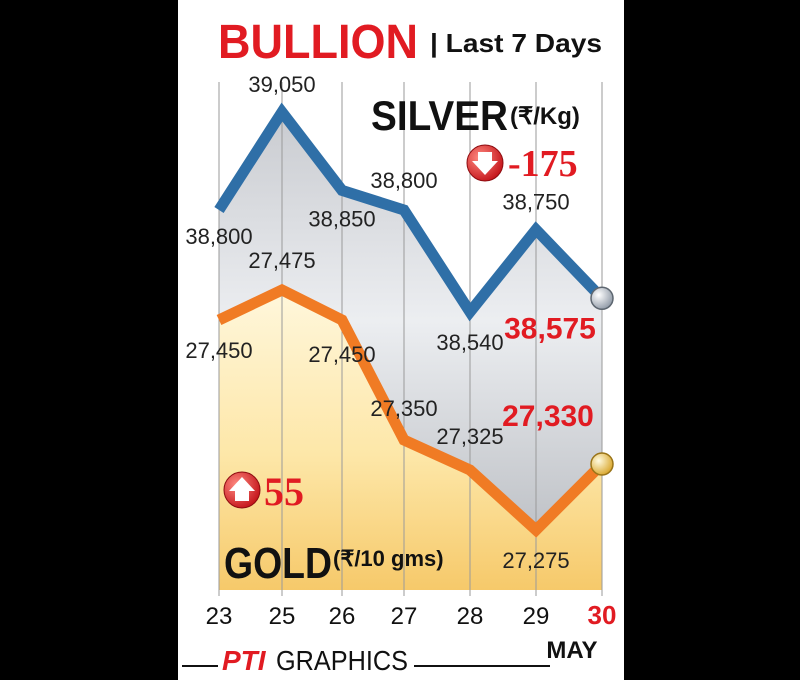 The width and height of the screenshot is (800, 680). Describe the element at coordinates (469, 436) in the screenshot. I see `gold-value-label-28: 27,325` at that location.